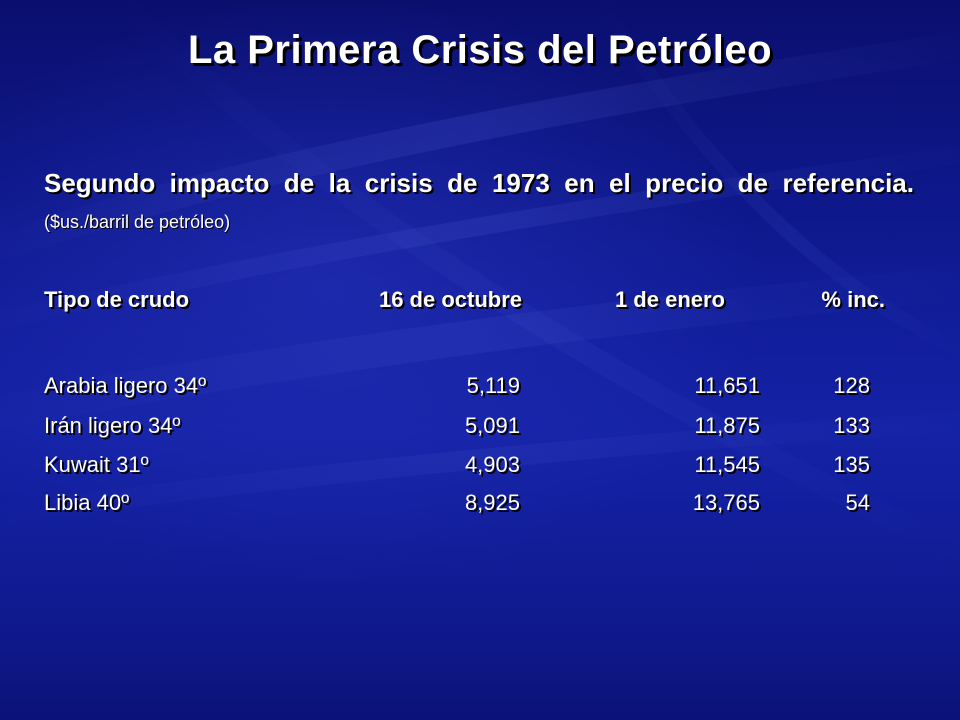 The width and height of the screenshot is (960, 720). I want to click on table-row: Kuwait 31º 4,903 11,545 135, so click(480, 468).